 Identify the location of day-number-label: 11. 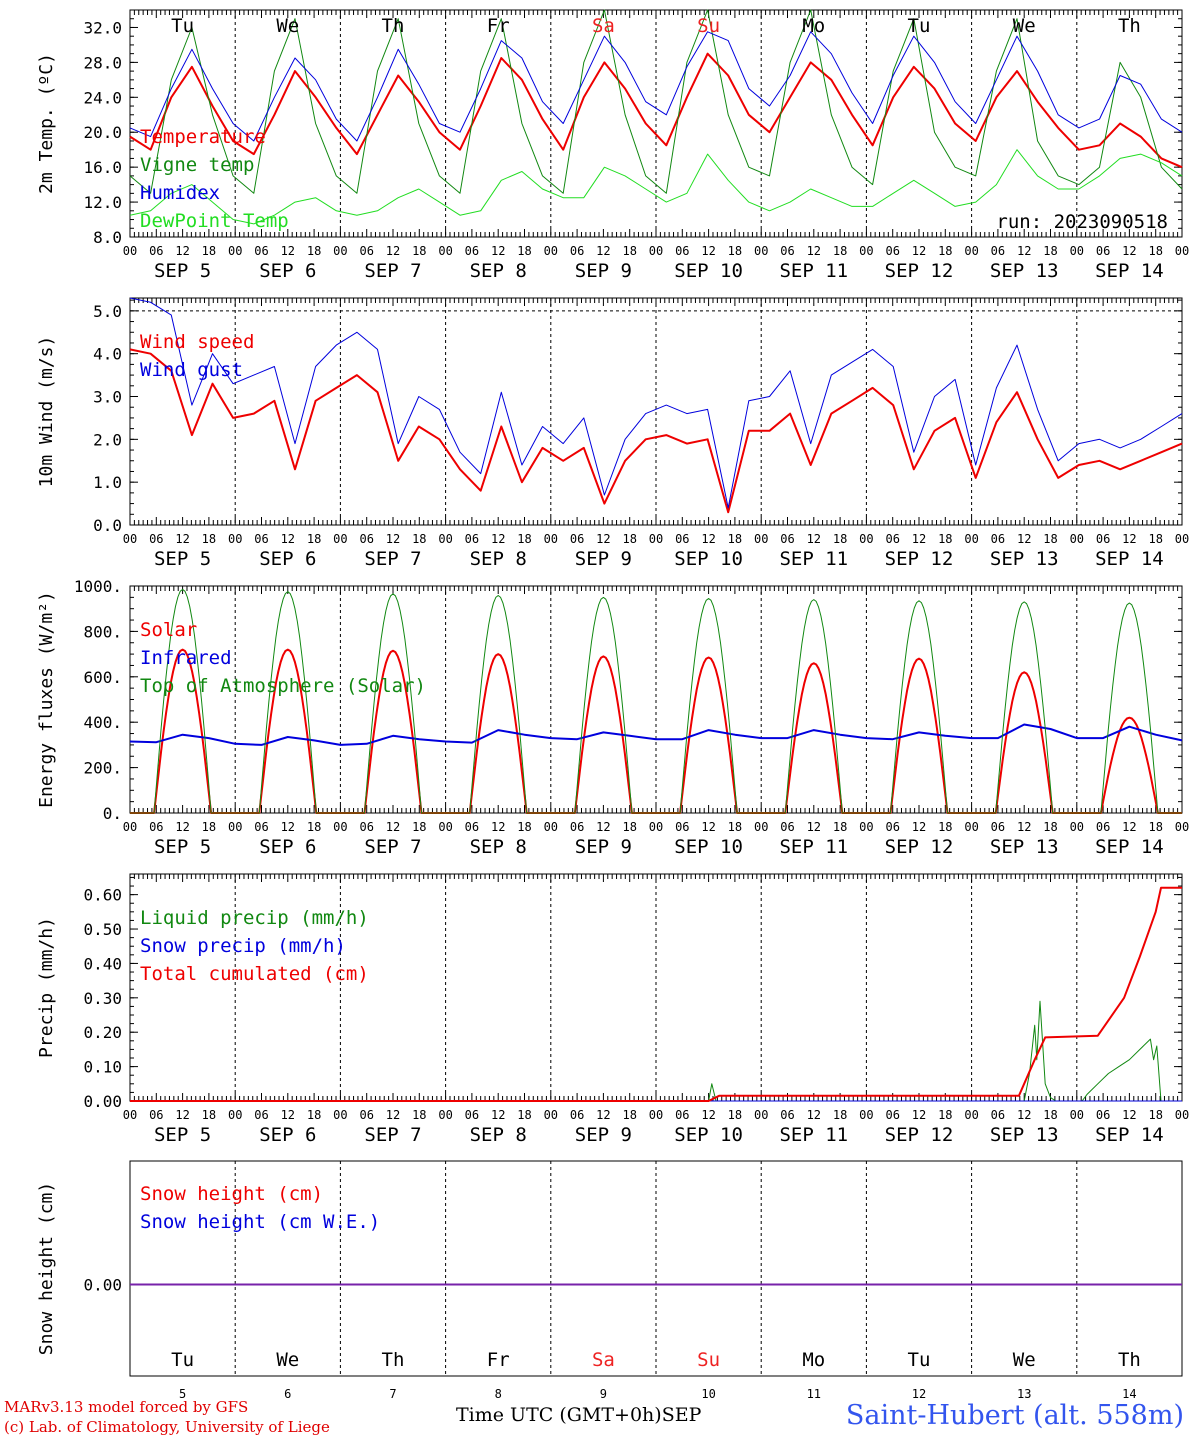
(814, 1394).